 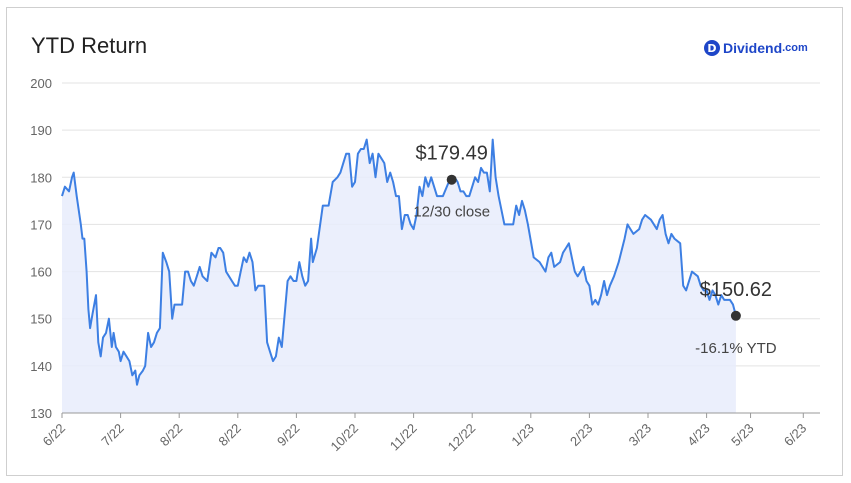 What do you see at coordinates (41, 130) in the screenshot?
I see `y-tick-label-190: 190` at bounding box center [41, 130].